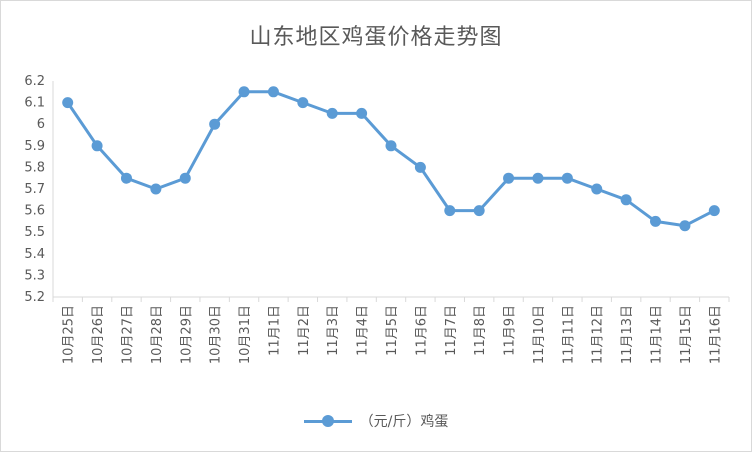  What do you see at coordinates (598, 334) in the screenshot?
I see `x-tick-label: 11月12日` at bounding box center [598, 334].